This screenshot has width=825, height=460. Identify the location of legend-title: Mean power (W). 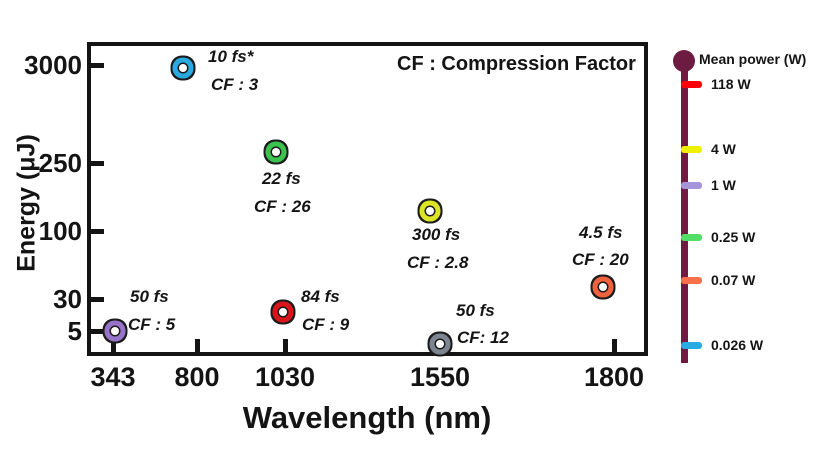
(753, 59).